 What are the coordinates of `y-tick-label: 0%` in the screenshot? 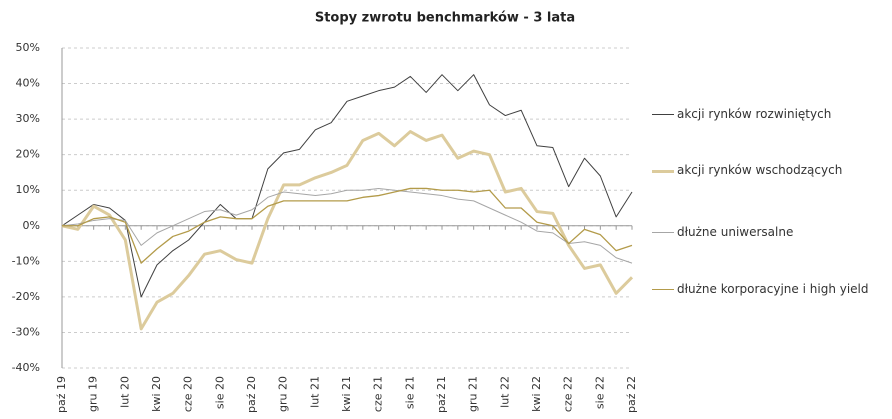 It's located at (31, 225).